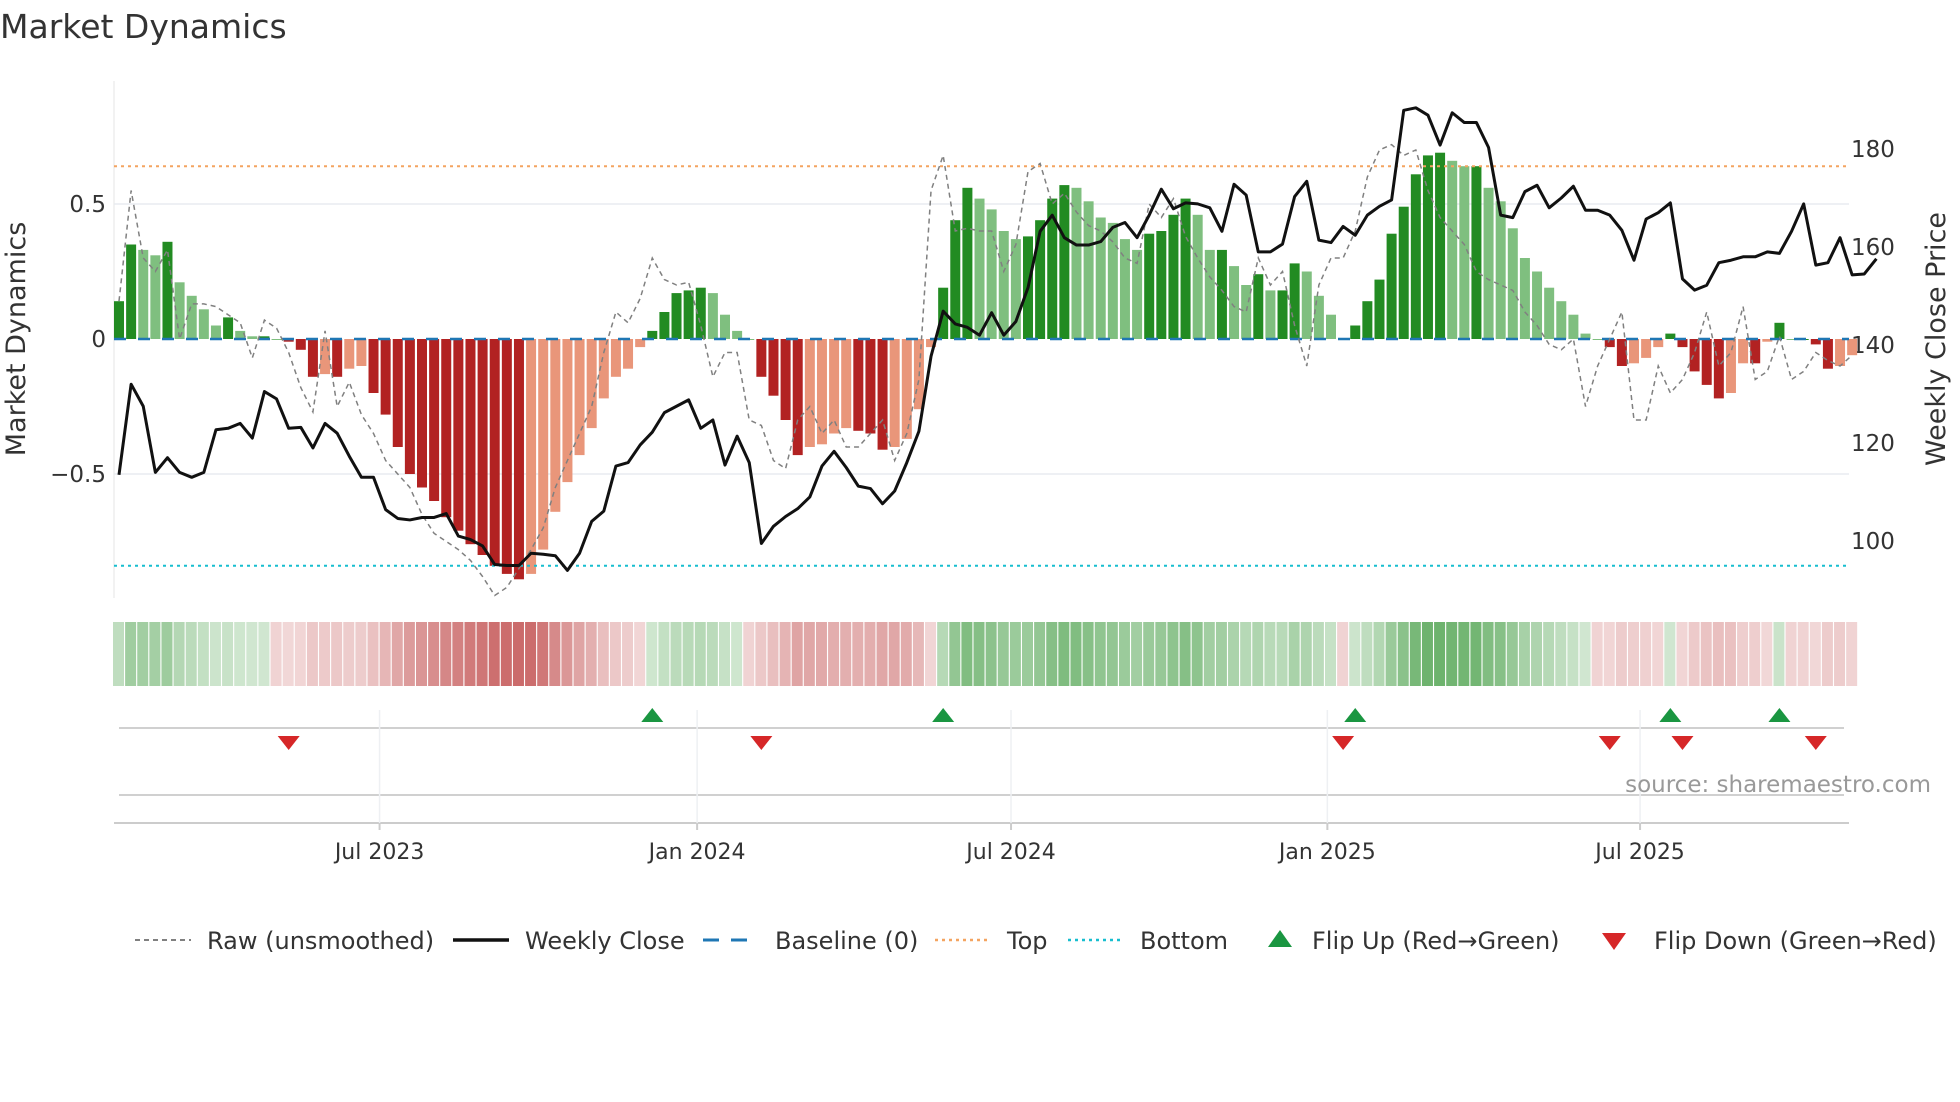  What do you see at coordinates (16, 339) in the screenshot?
I see `y-axis-label: Market Dynamics` at bounding box center [16, 339].